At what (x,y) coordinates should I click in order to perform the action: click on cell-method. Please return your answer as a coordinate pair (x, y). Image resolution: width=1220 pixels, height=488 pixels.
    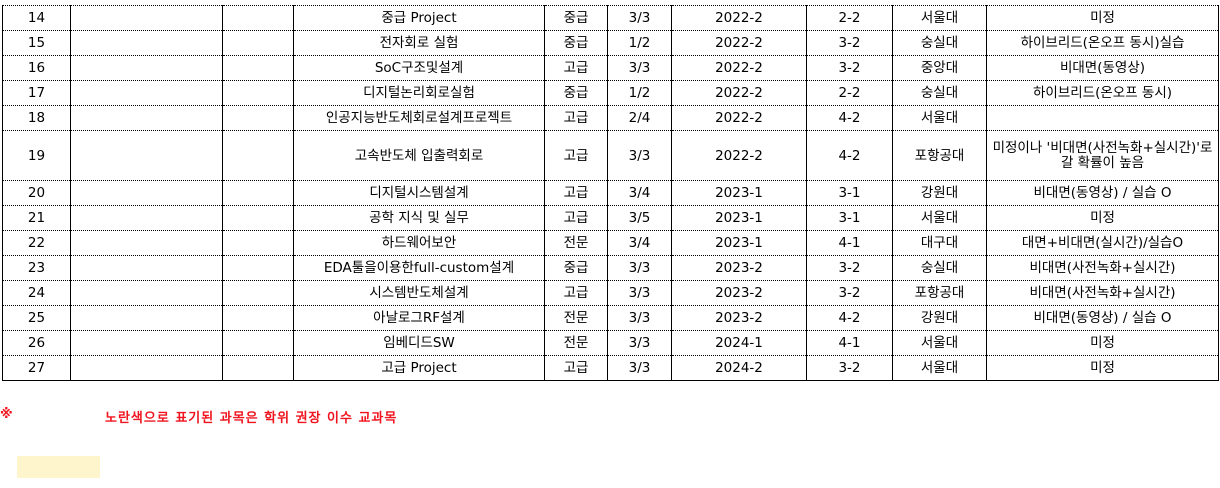
    Looking at the image, I should click on (1102, 118).